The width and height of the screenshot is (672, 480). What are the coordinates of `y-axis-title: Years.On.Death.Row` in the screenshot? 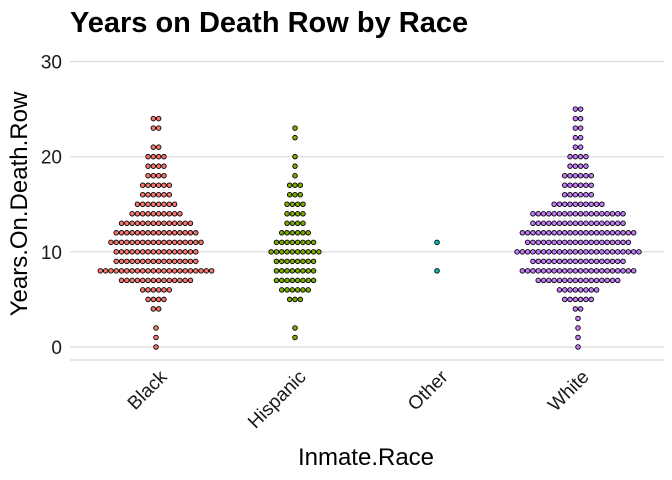 It's located at (19, 203).